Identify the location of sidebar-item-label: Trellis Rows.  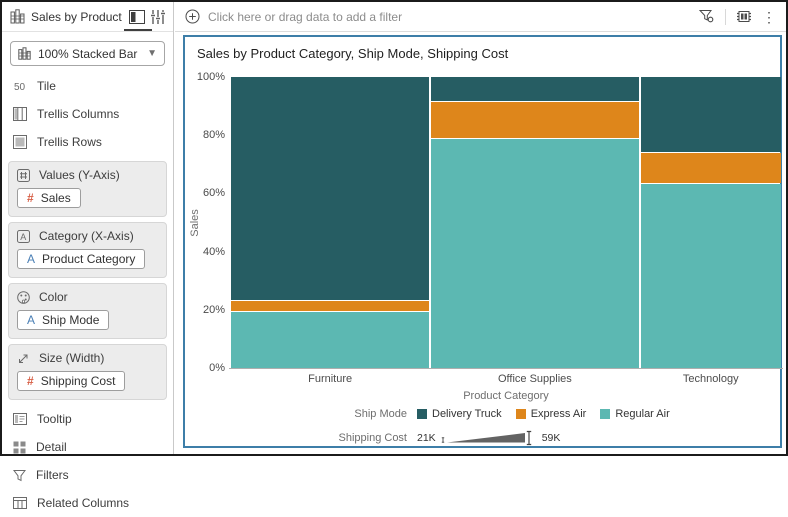
(69, 142).